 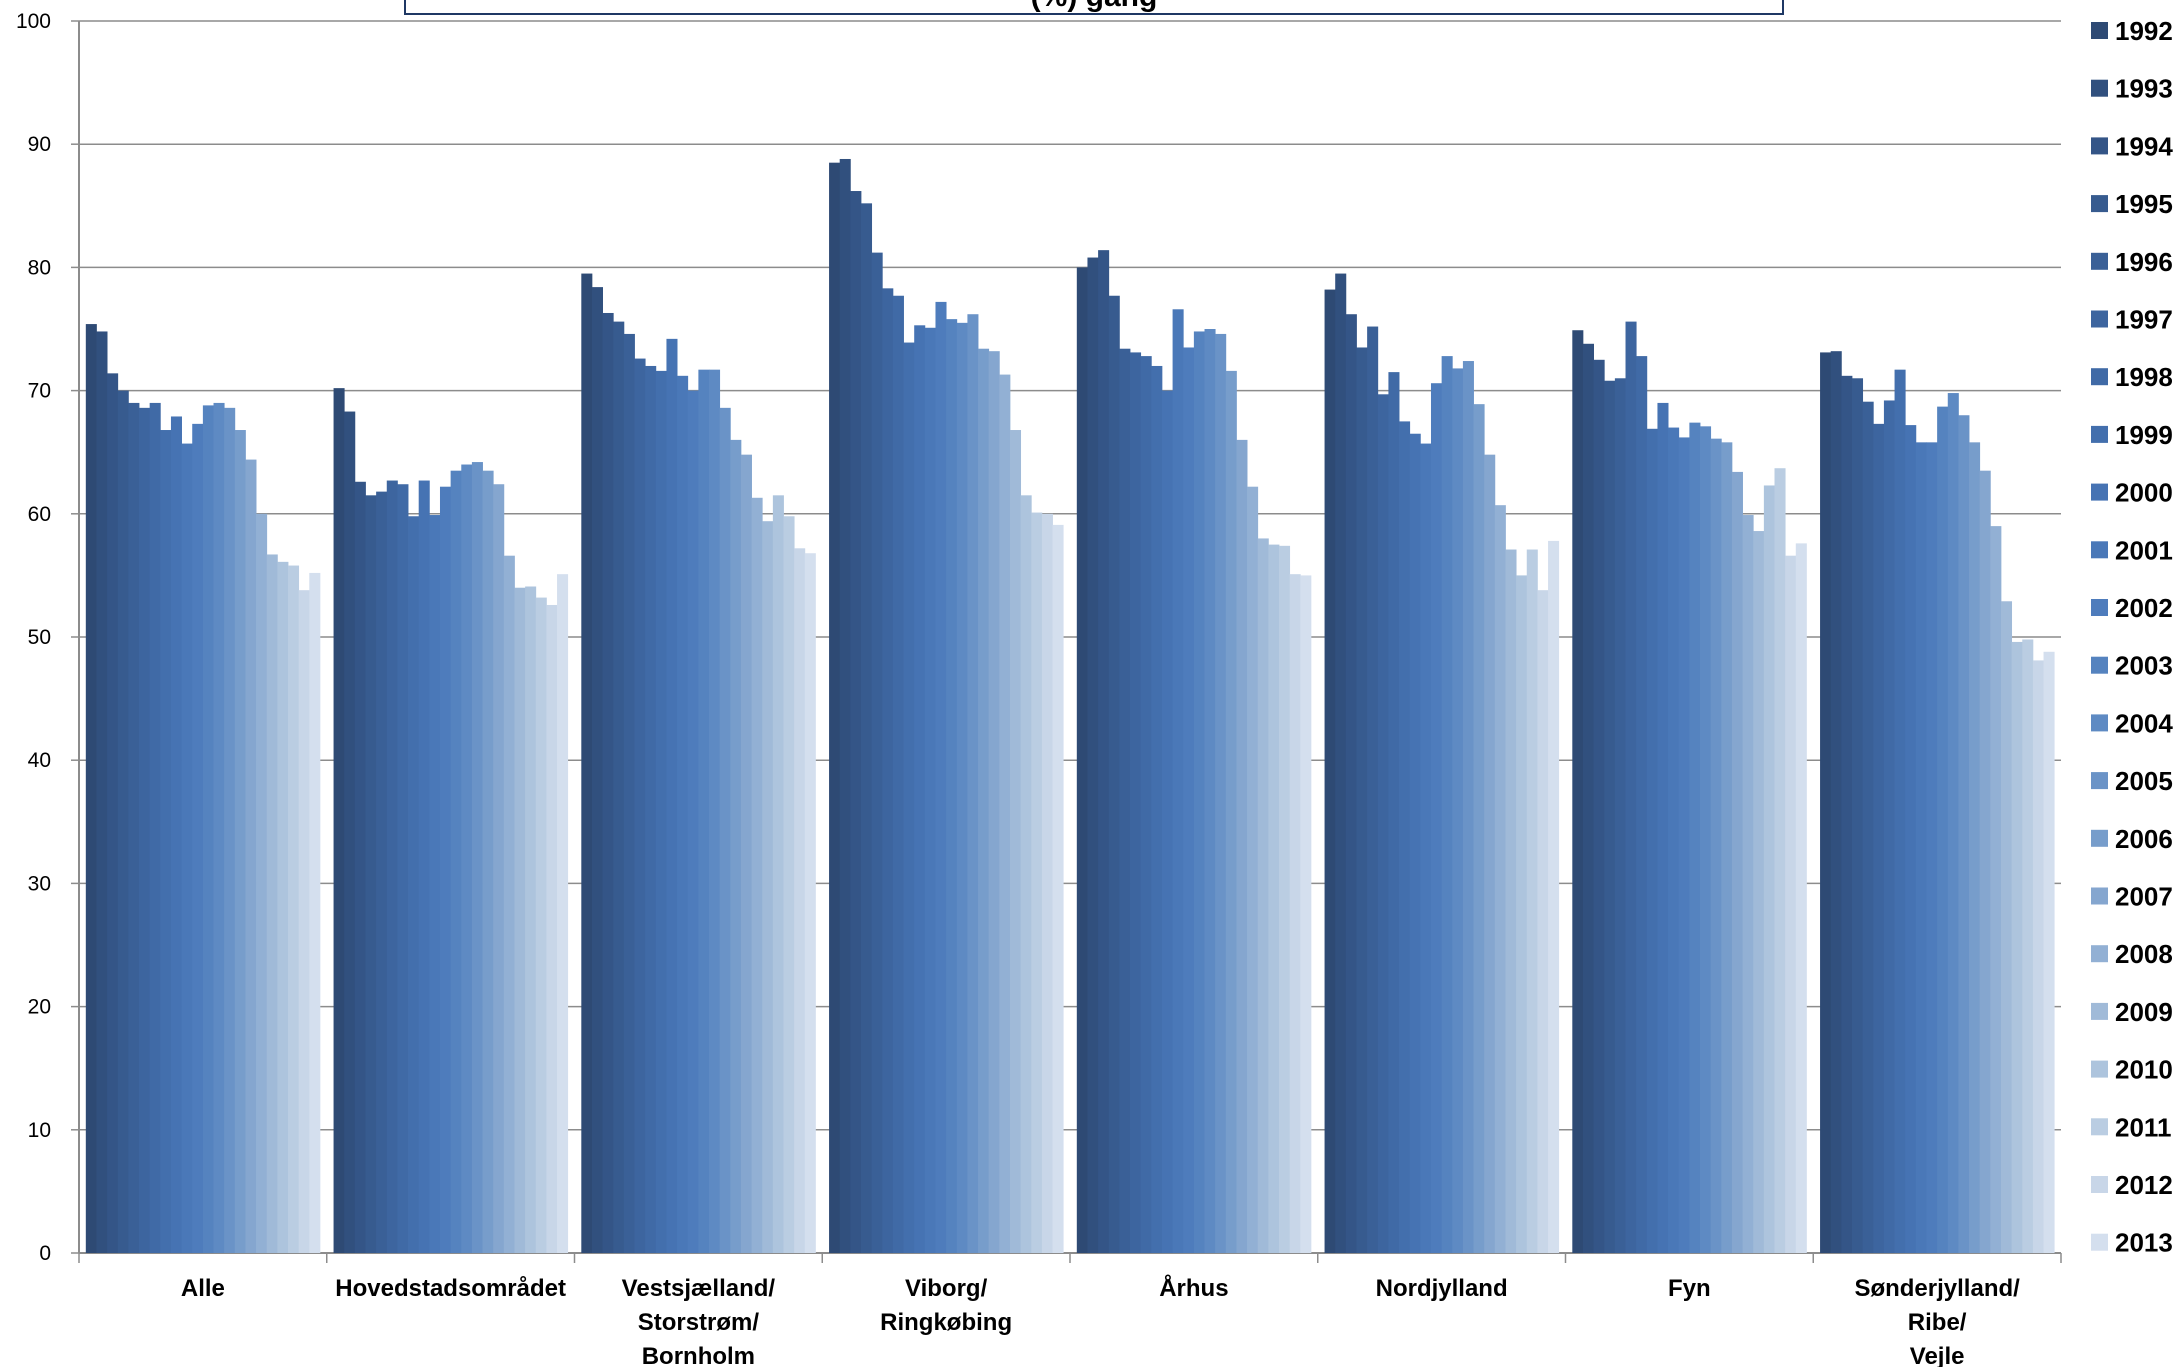 I want to click on legend-swatch-2011, so click(x=2099, y=1127).